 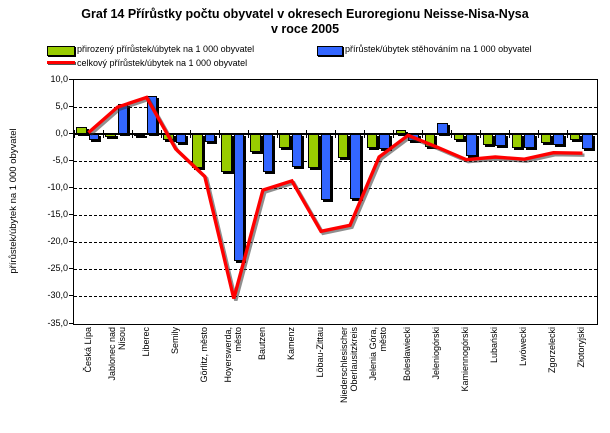 I want to click on y-tick-label: 0,0, so click(x=61, y=132).